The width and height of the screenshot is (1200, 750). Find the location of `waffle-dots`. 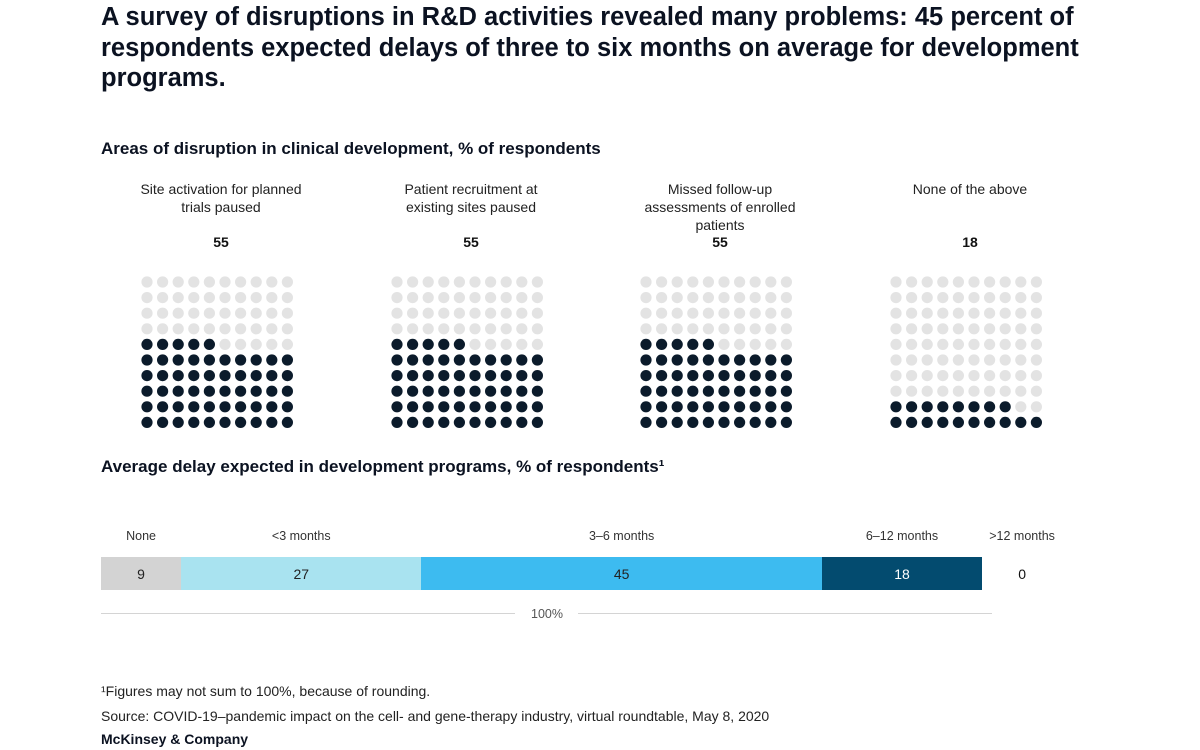

waffle-dots is located at coordinates (966, 352).